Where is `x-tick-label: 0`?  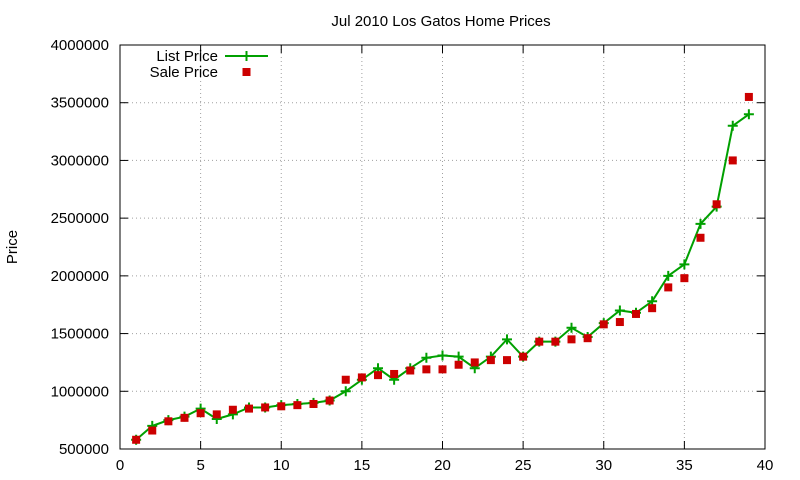
x-tick-label: 0 is located at coordinates (120, 465).